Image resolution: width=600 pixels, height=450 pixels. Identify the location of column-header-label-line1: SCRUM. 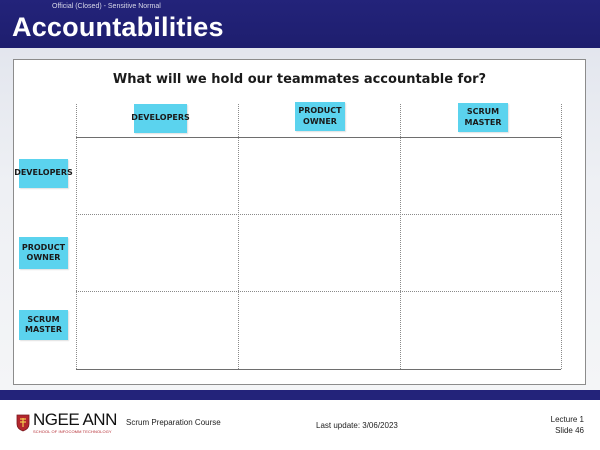
(483, 112).